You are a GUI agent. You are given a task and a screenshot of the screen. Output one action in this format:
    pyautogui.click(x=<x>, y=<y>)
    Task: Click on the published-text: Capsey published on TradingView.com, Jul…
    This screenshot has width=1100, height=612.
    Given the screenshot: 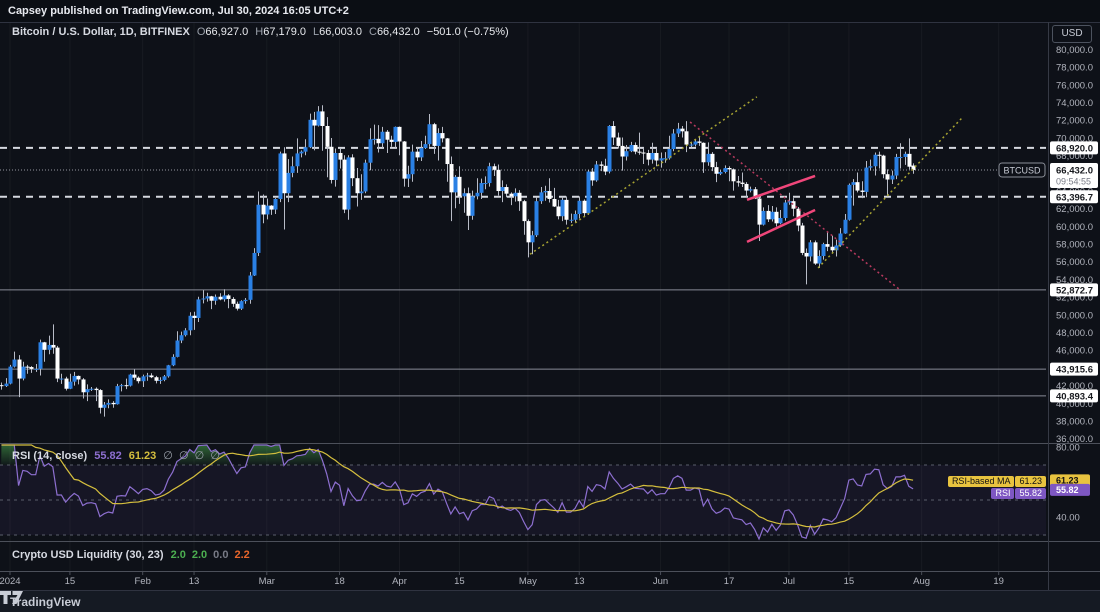 What is the action you would take?
    pyautogui.click(x=178, y=11)
    